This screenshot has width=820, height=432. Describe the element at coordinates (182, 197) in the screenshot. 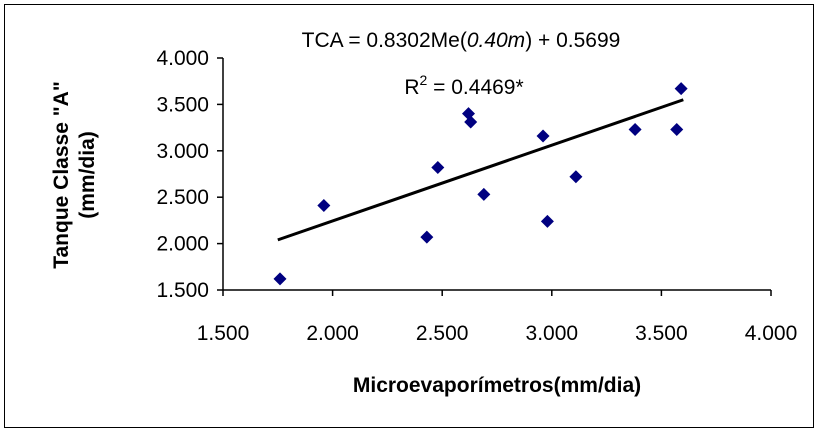

I see `y-tick-label: 2.500` at that location.